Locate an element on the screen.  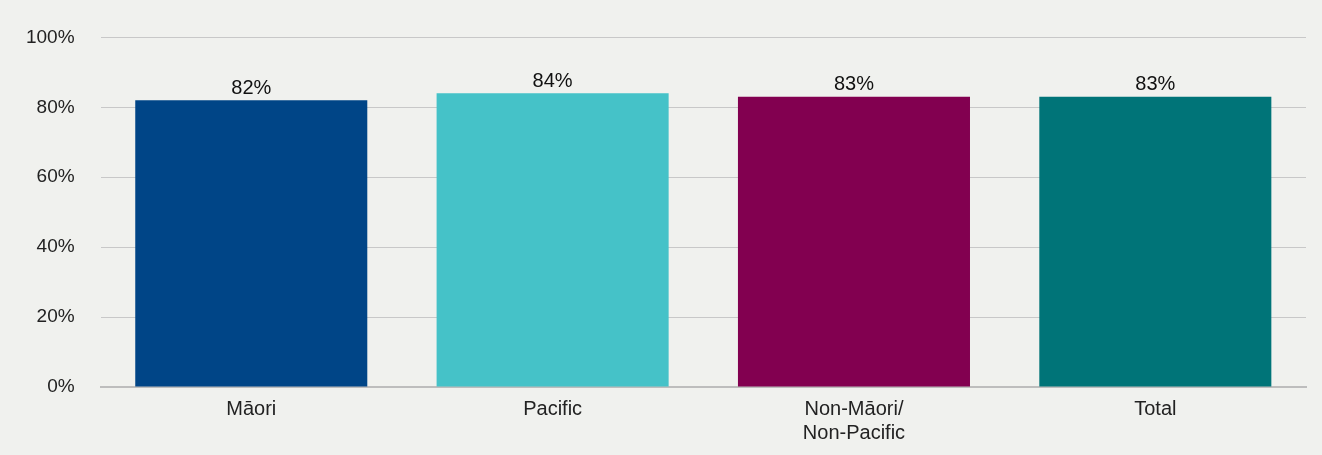
y-tick-label: 20% is located at coordinates (55, 316).